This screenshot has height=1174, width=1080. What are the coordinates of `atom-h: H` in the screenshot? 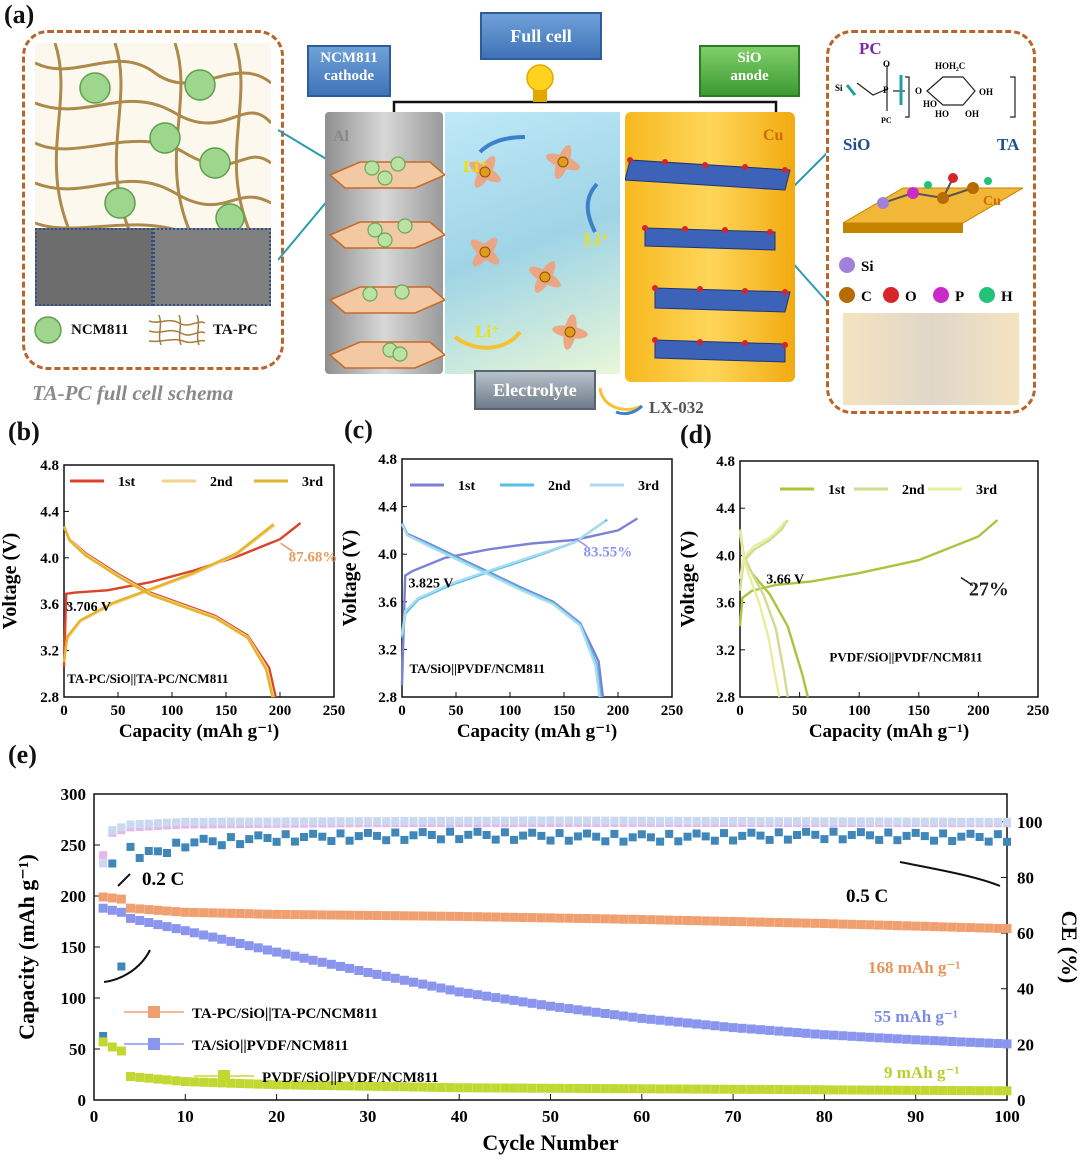 It's located at (1007, 297).